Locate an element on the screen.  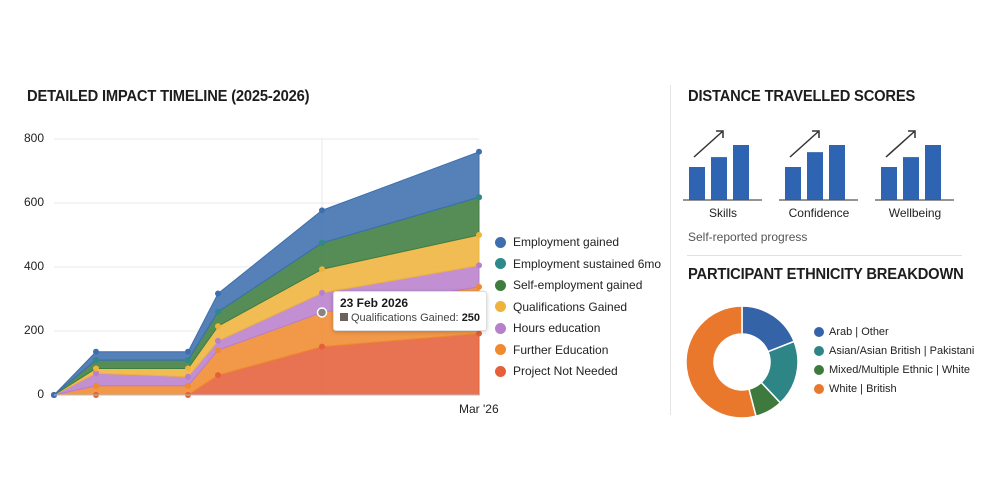
tooltip-date: 23 Feb 2026 is located at coordinates (374, 303).